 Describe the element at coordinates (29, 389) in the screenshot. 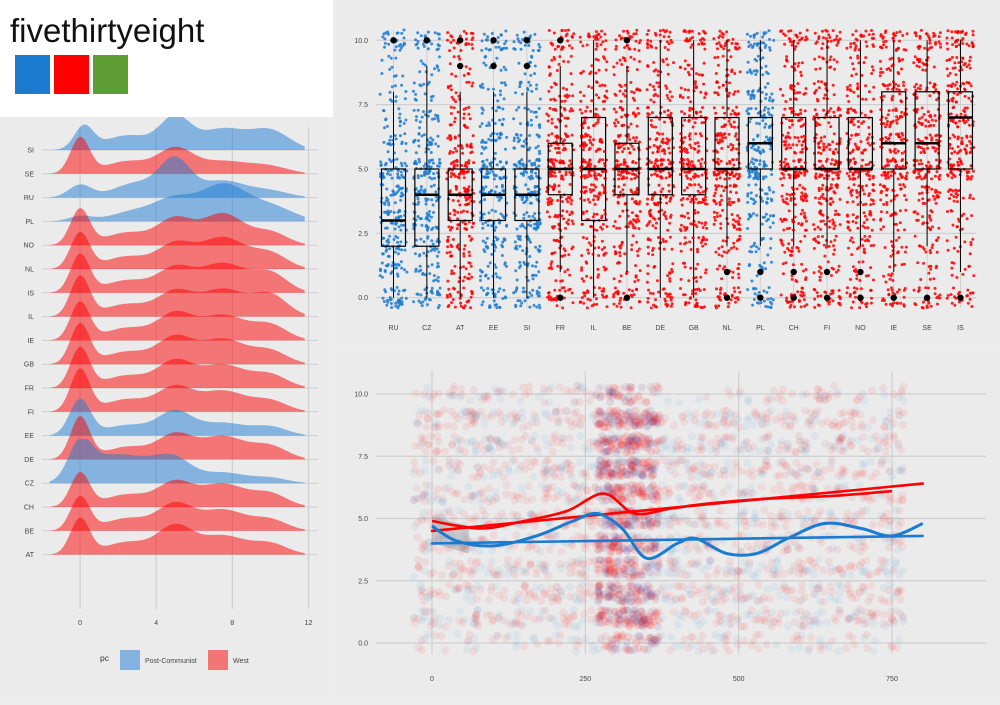

I see `ridge-category-label: FR` at that location.